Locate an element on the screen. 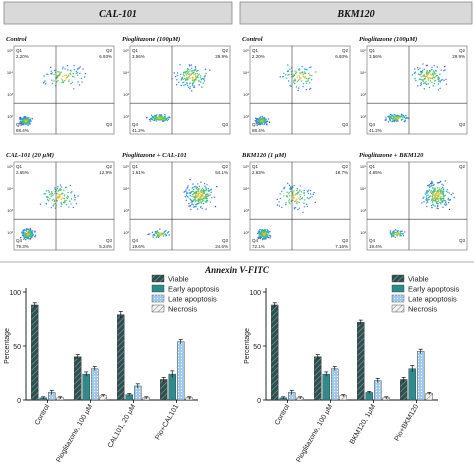  y-axis-label: Percentage is located at coordinates (7, 346).